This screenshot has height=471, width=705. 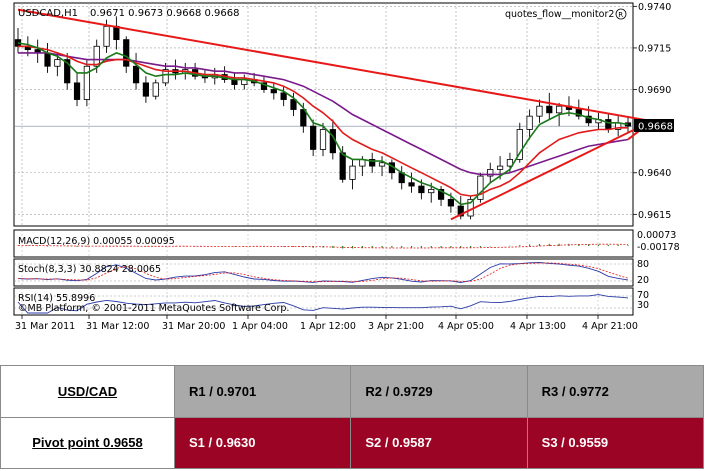 What do you see at coordinates (652, 111) in the screenshot?
I see `price-axis: 0.9740 0.9715 0.9690 0.9640 0.9615` at bounding box center [652, 111].